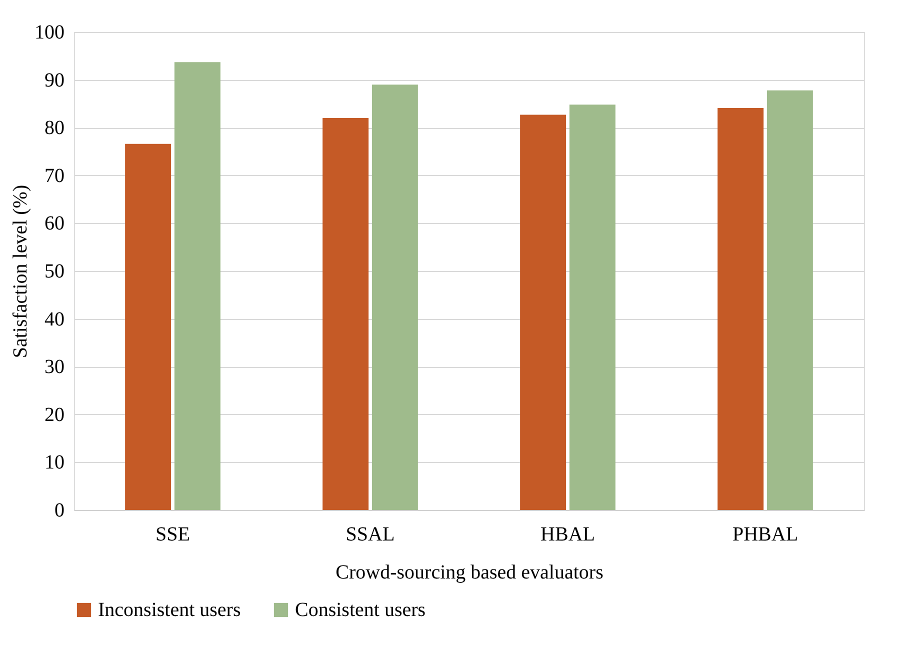 This screenshot has height=657, width=906. What do you see at coordinates (54, 80) in the screenshot?
I see `y-tick-label: 90` at bounding box center [54, 80].